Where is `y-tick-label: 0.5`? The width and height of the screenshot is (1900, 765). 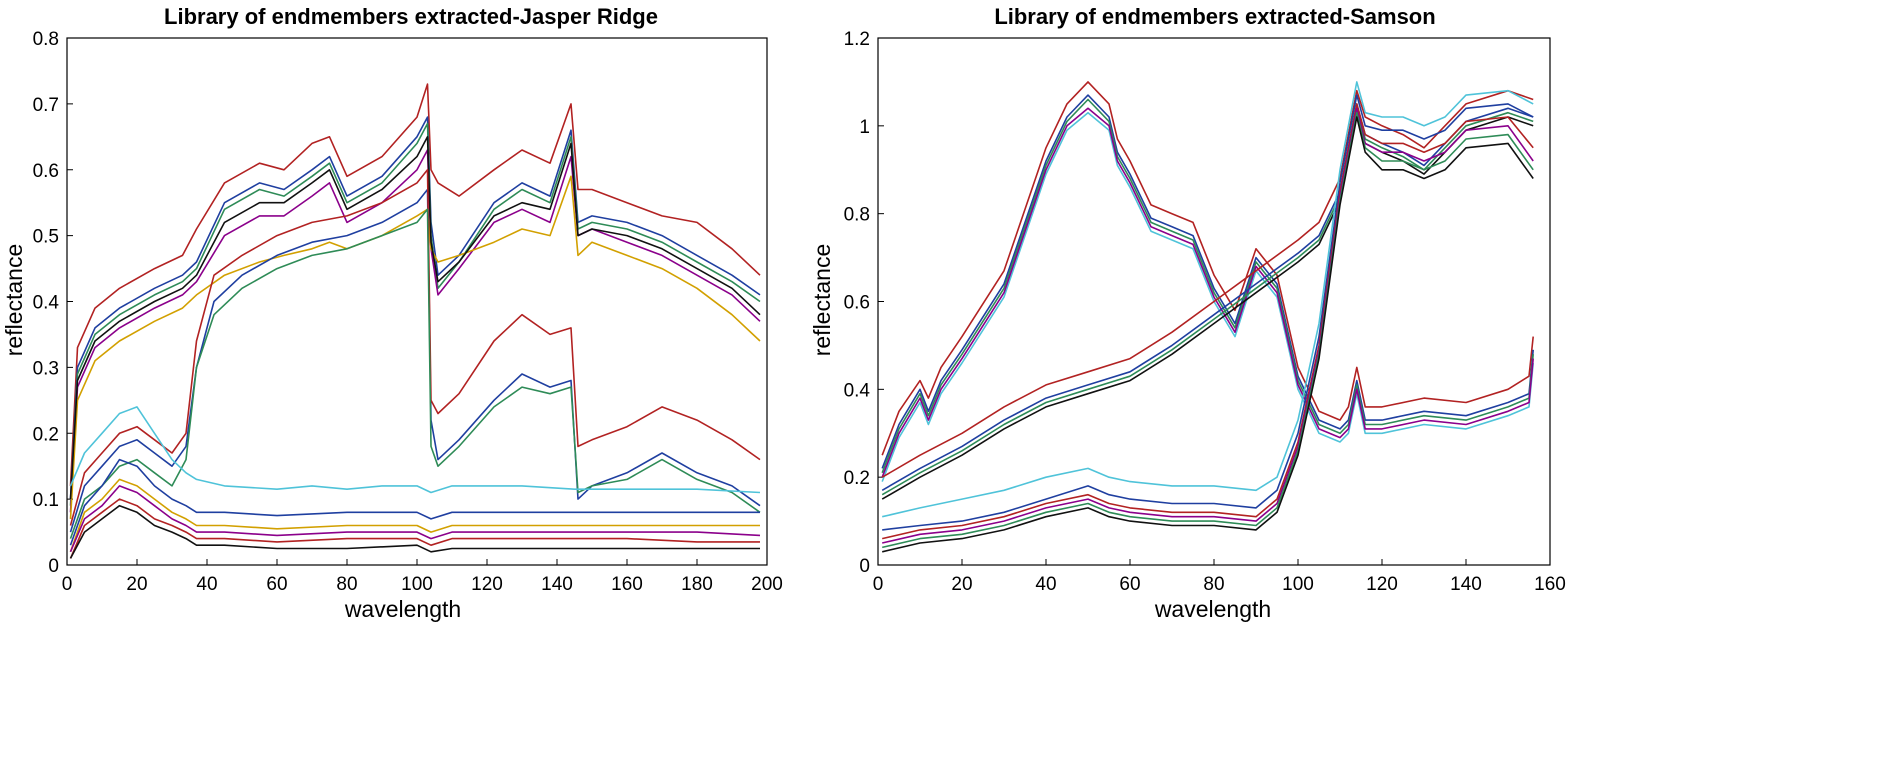 y-tick-label: 0.5 is located at coordinates (46, 237).